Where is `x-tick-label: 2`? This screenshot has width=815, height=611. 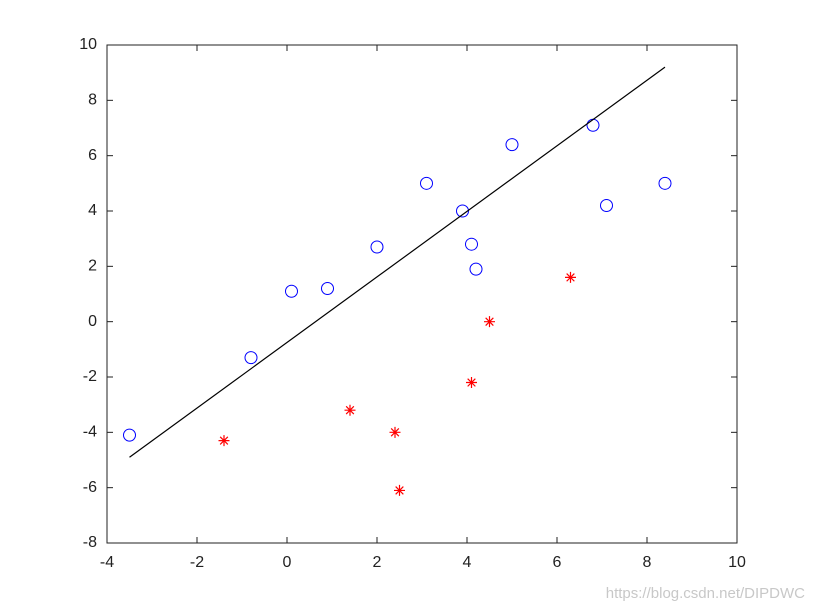
x-tick-label: 2 is located at coordinates (377, 562).